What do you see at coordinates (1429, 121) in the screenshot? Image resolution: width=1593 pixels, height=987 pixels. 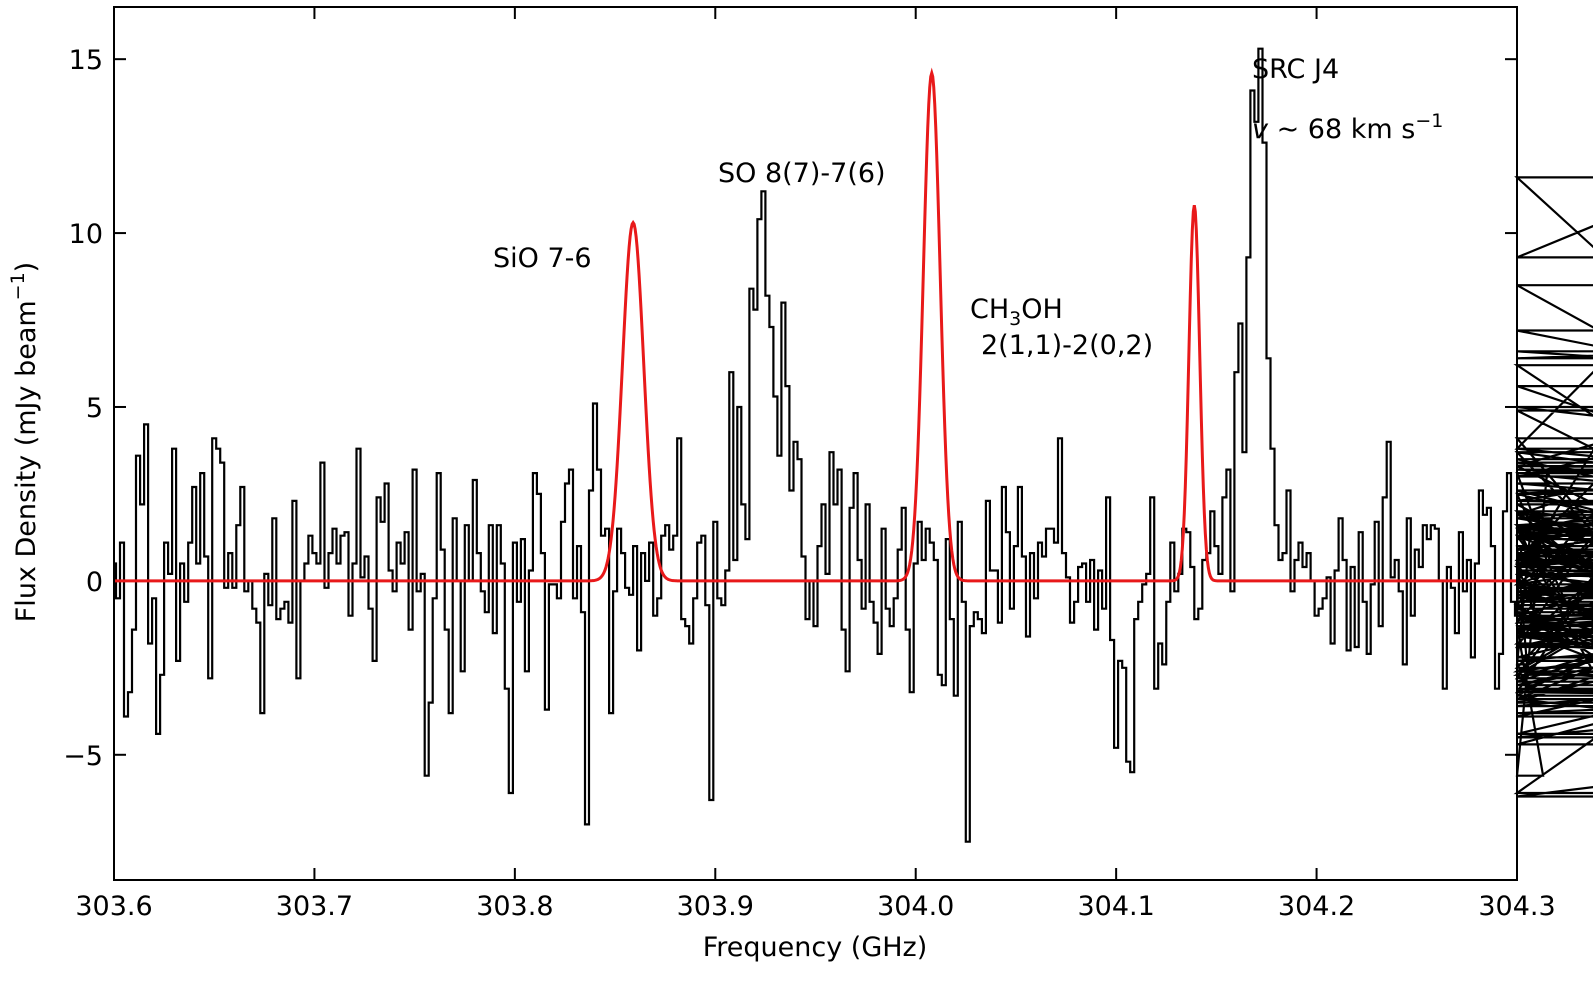 I see `velocity-unit-sup: −1` at bounding box center [1429, 121].